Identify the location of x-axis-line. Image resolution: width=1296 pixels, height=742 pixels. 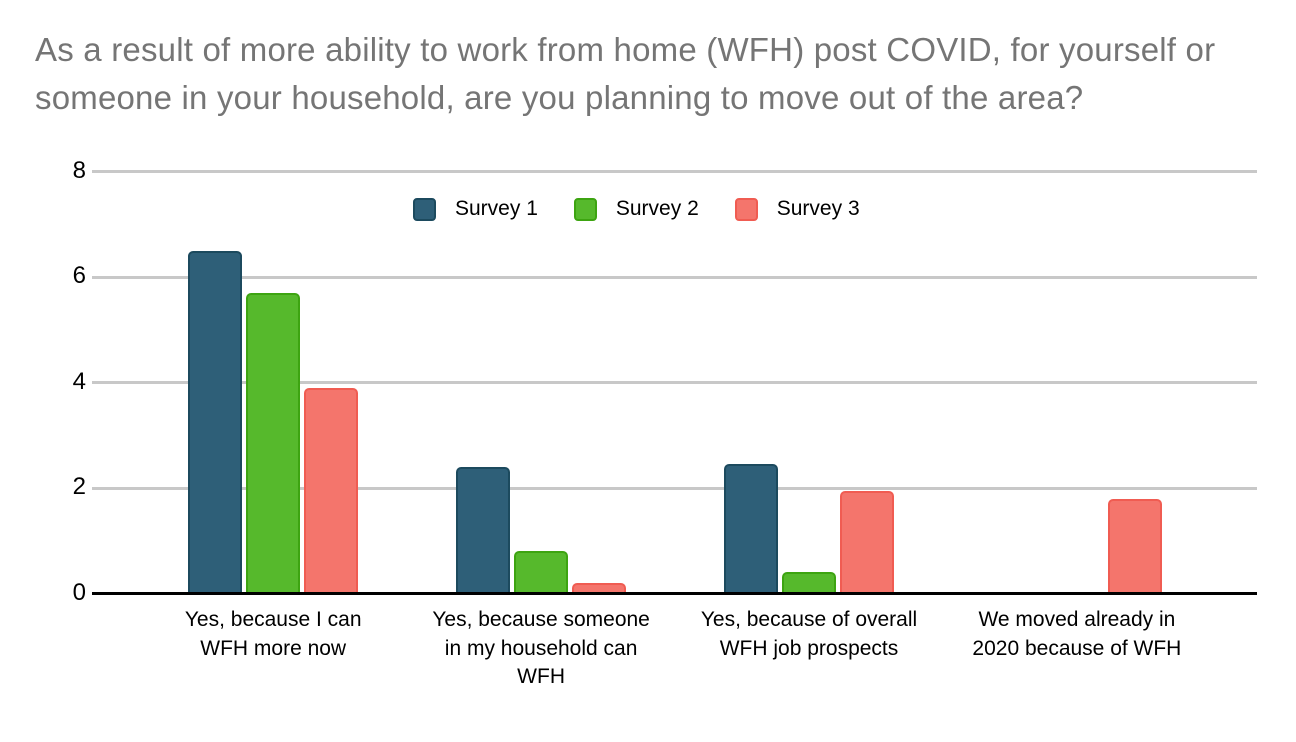
(674, 593).